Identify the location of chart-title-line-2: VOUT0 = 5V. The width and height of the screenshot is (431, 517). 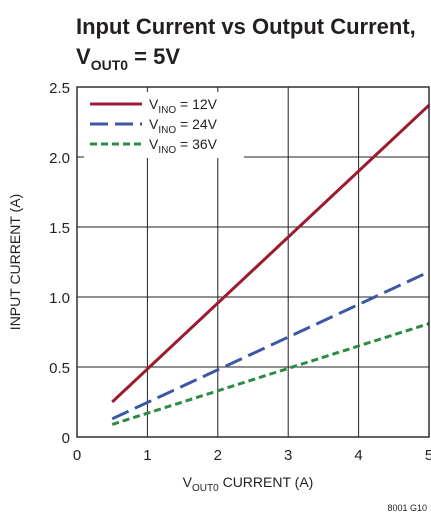
(128, 58).